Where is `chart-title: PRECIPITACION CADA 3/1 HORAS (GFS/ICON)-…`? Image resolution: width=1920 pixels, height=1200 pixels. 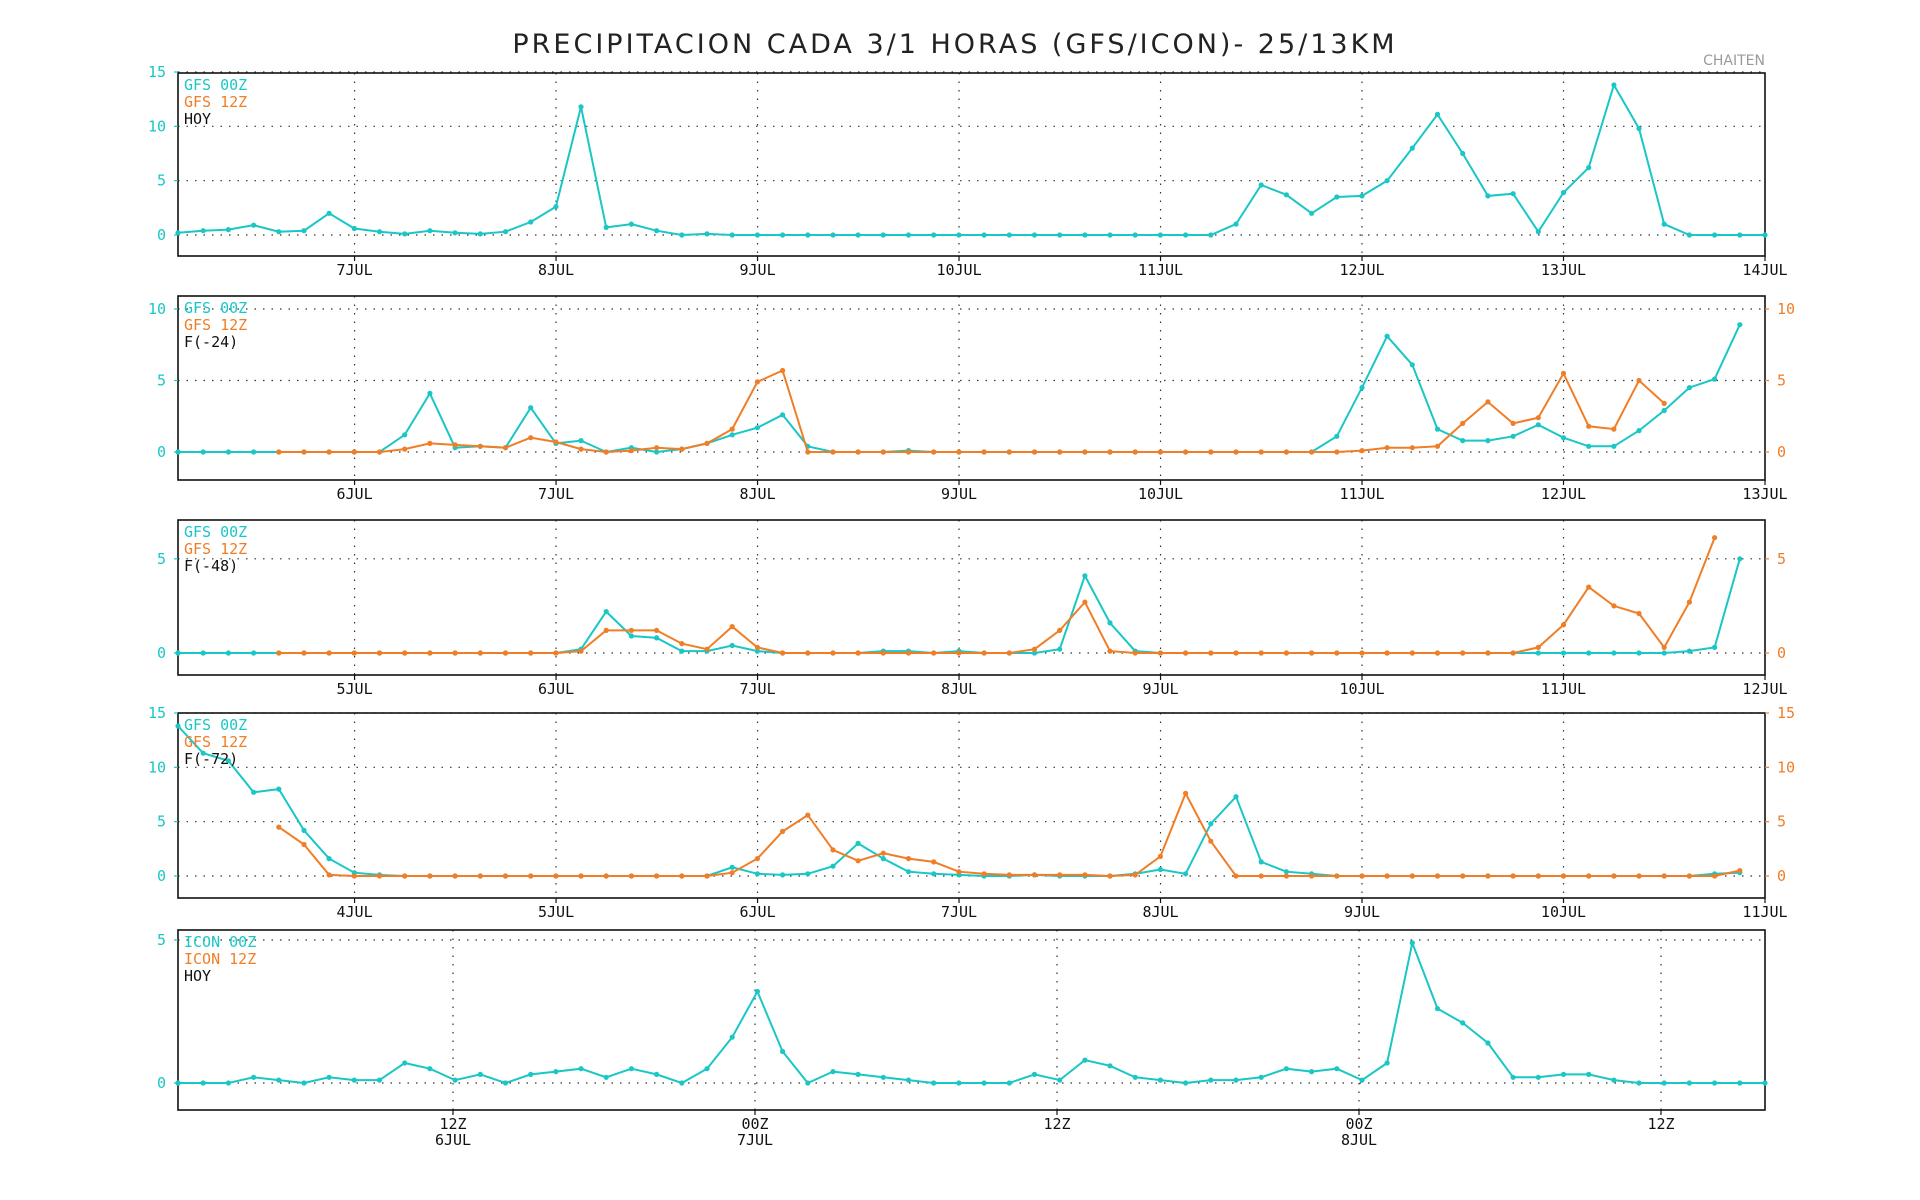
chart-title: PRECIPITACION CADA 3/1 HORAS (GFS/ICON)-… is located at coordinates (954, 44).